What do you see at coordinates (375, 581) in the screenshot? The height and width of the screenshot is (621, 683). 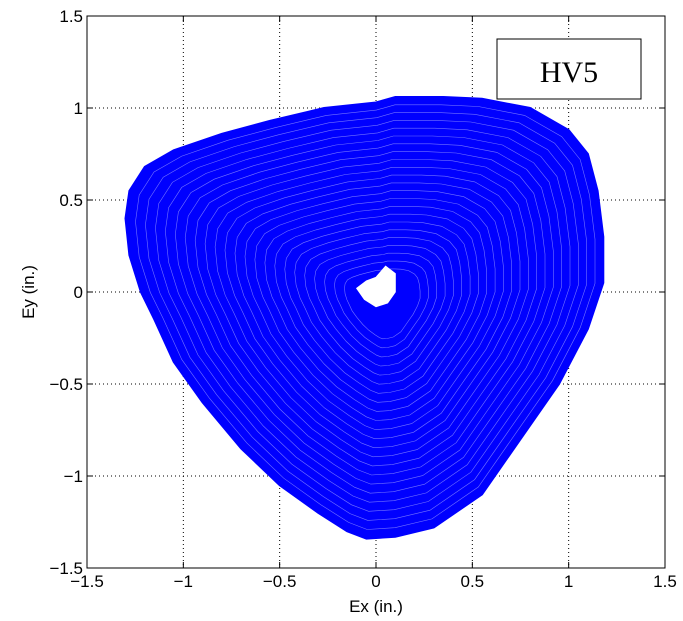 I see `x-tick-label: 0` at bounding box center [375, 581].